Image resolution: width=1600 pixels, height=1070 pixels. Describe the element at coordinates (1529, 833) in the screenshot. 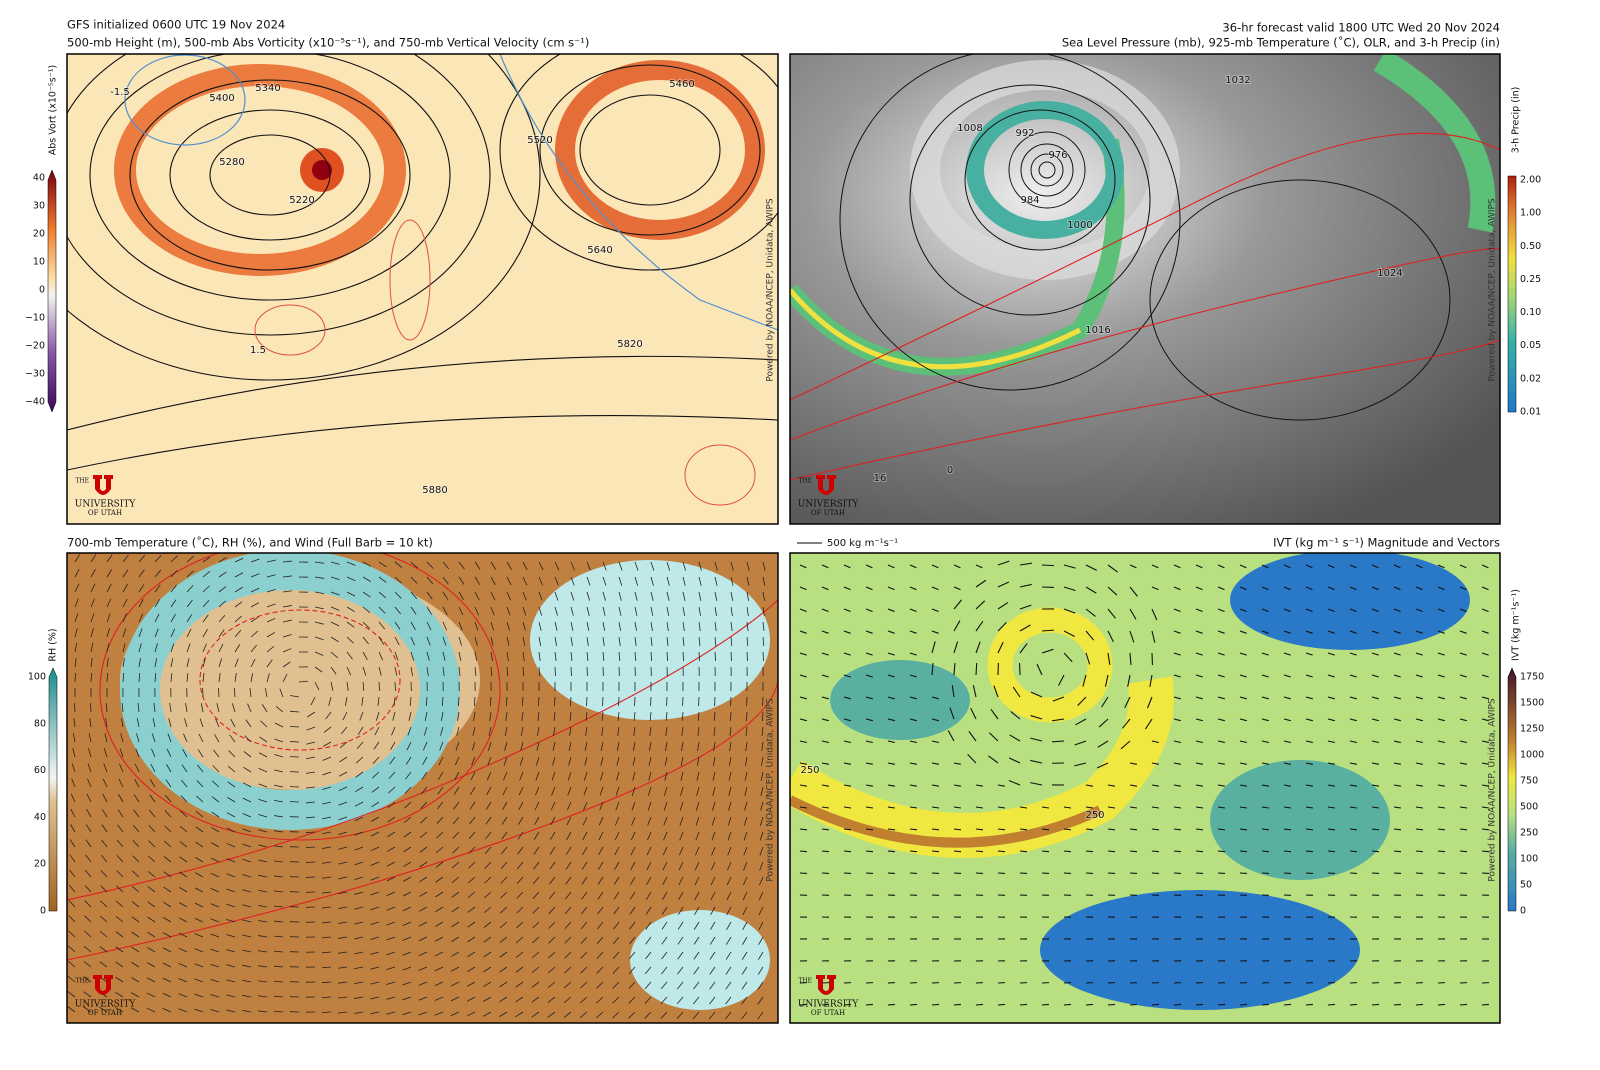

I see `colorbar-tick-label: 250` at that location.